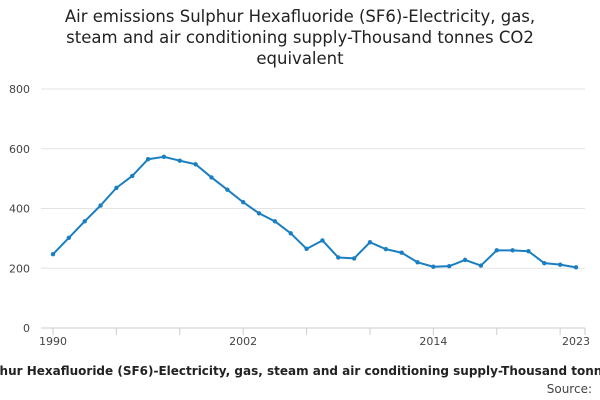 This screenshot has width=600, height=400. What do you see at coordinates (275, 221) in the screenshot?
I see `data-point-2004` at bounding box center [275, 221].